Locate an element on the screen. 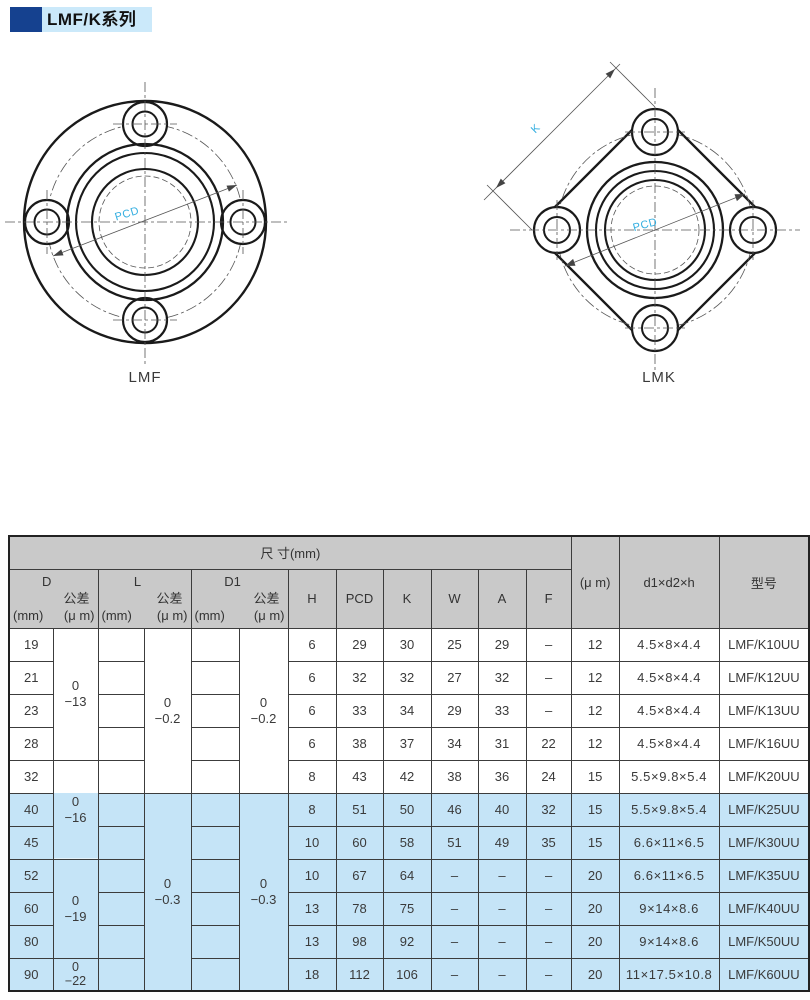 The height and width of the screenshot is (1000, 810). cell-a: 33 is located at coordinates (502, 710).